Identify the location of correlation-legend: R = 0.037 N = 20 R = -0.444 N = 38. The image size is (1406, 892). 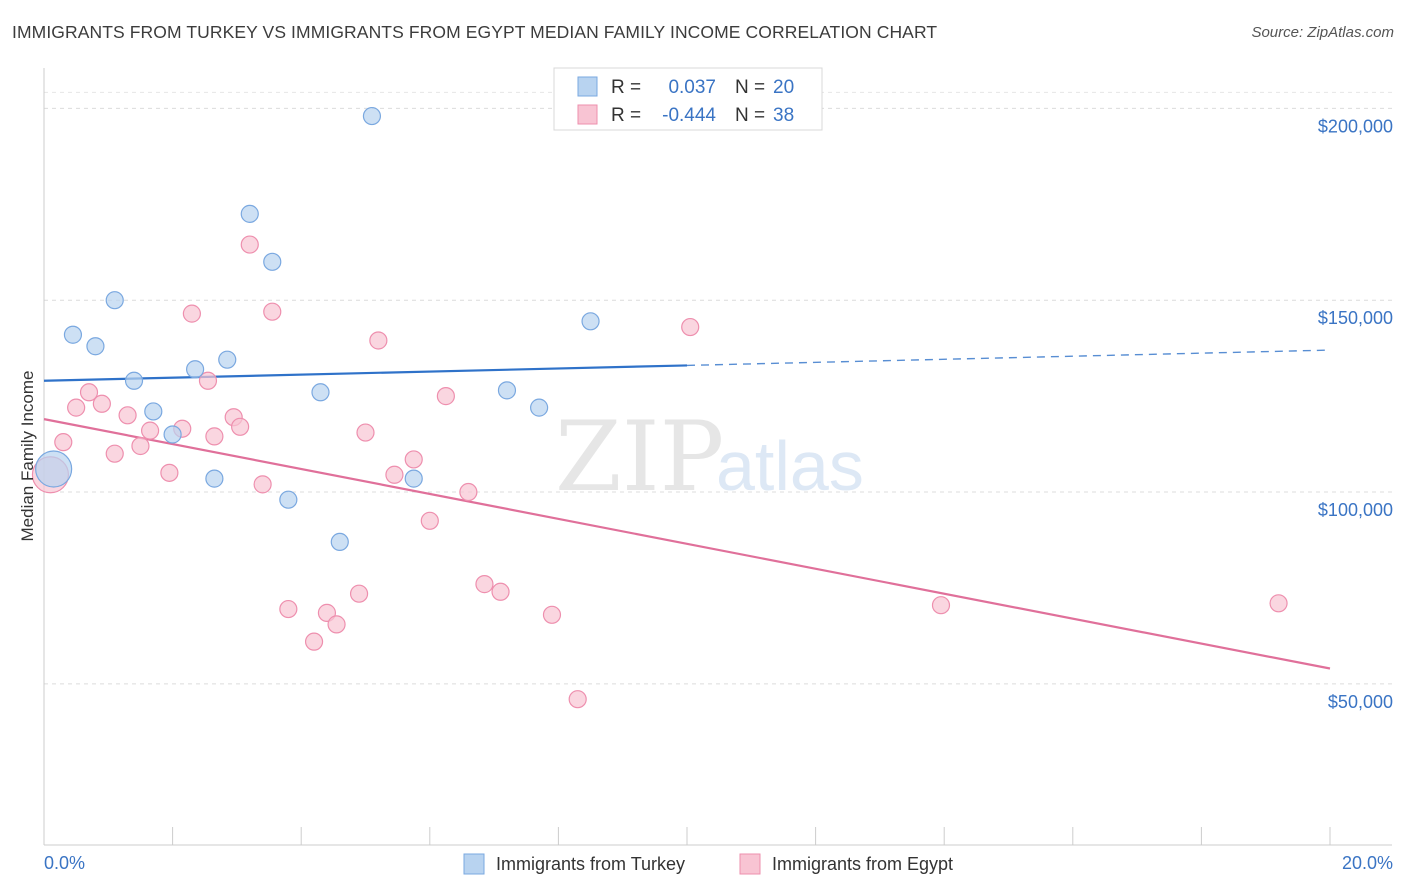
(688, 99).